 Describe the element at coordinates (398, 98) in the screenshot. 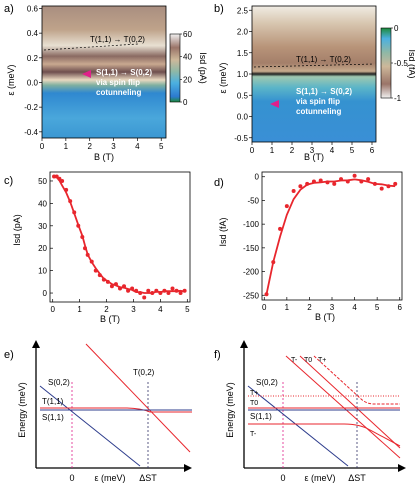

I see `colorbar-tick-label: -1` at that location.